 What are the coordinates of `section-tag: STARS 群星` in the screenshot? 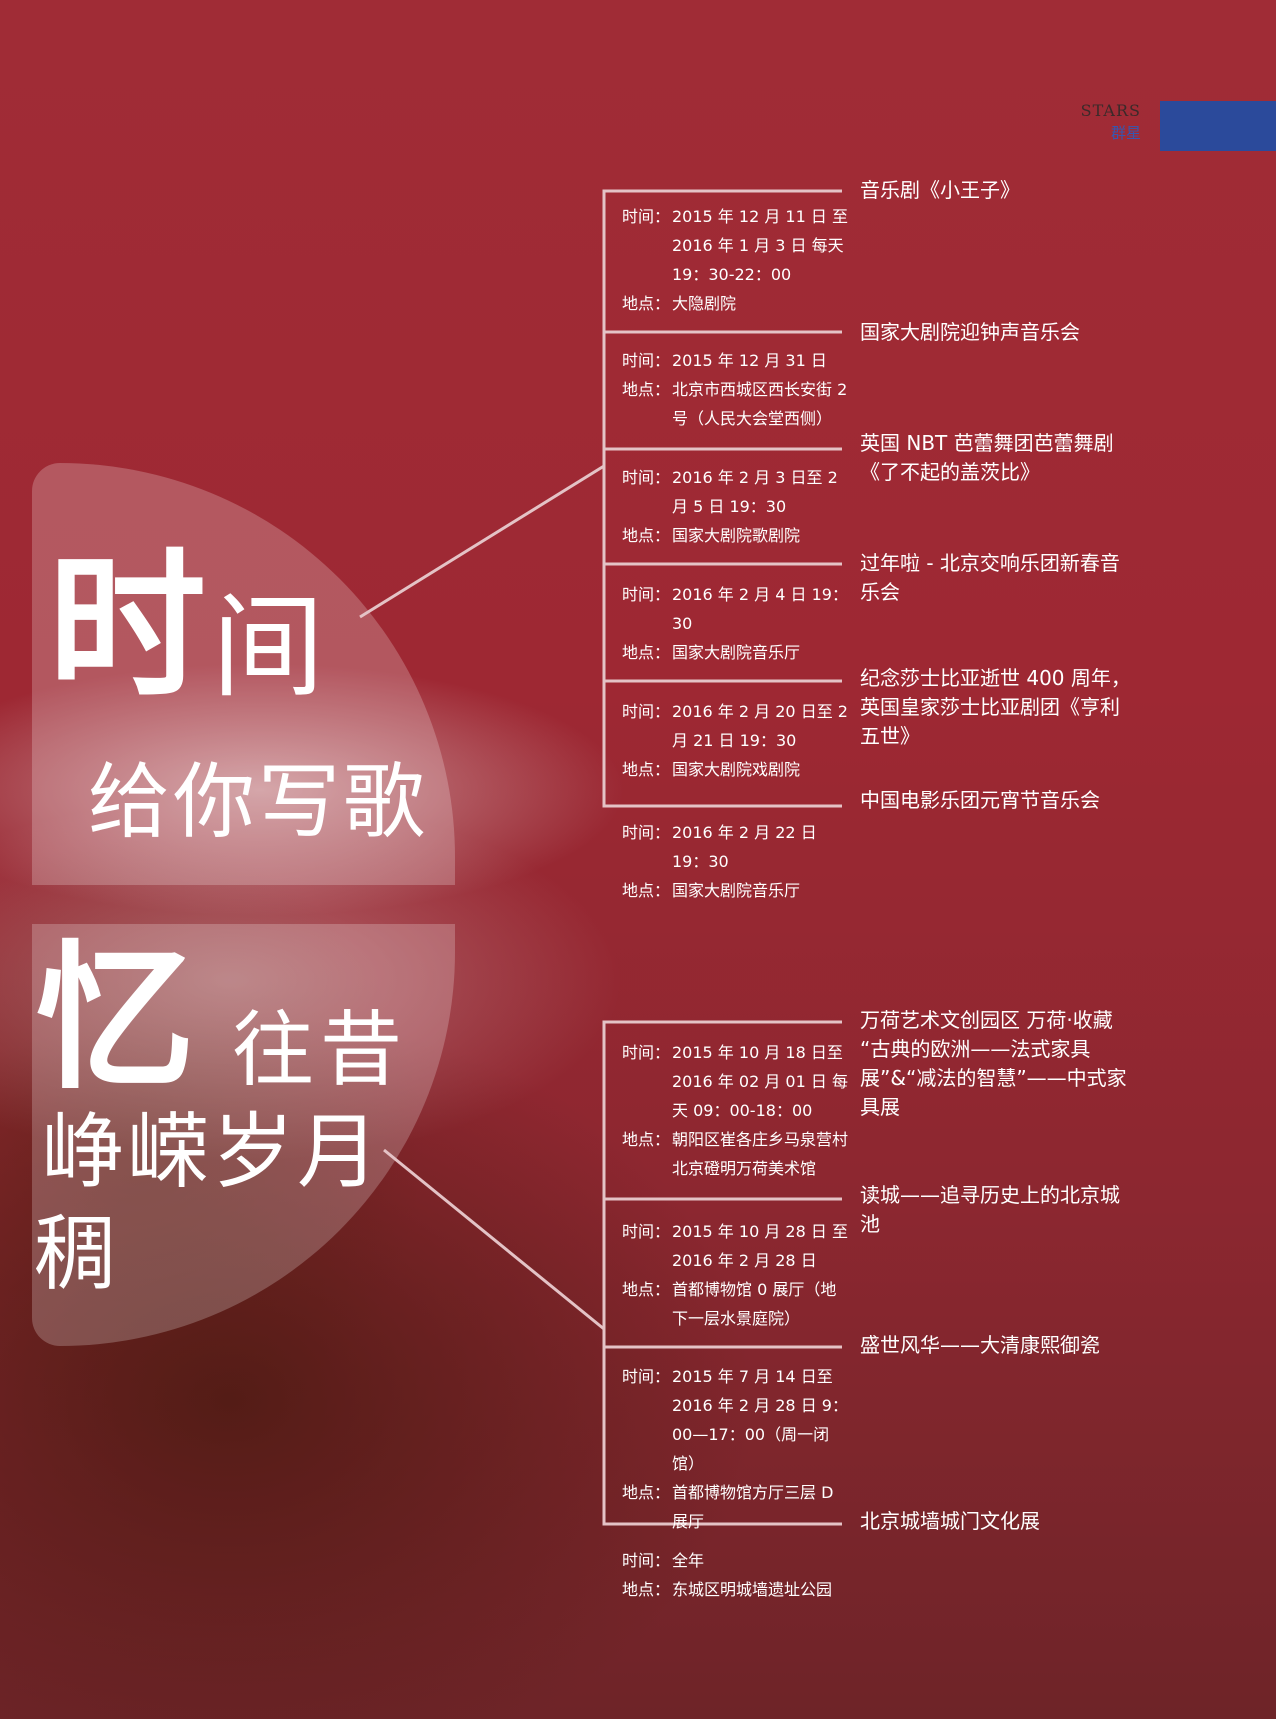 It's located at (1111, 122).